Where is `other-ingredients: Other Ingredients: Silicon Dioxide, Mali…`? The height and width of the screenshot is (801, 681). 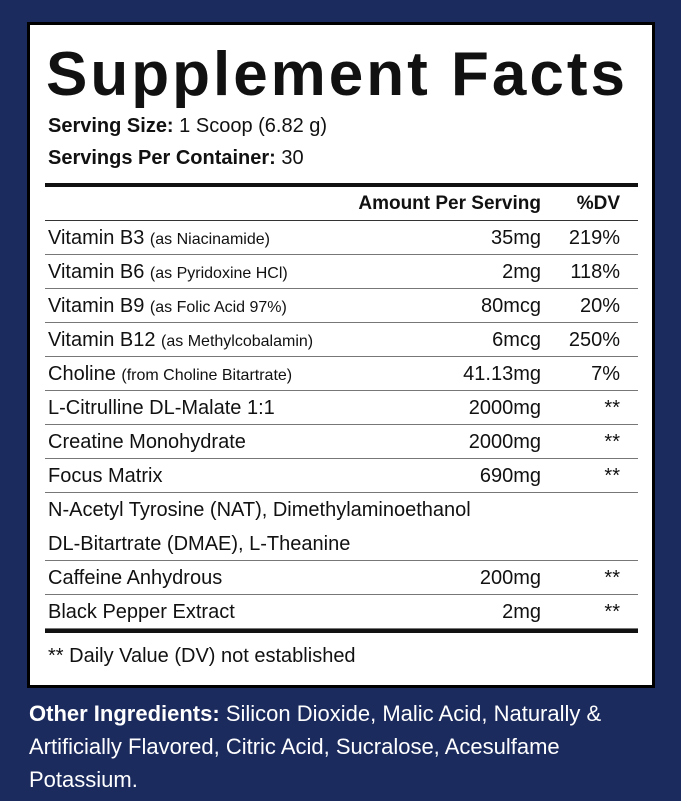 other-ingredients: Other Ingredients: Silicon Dioxide, Mali… is located at coordinates (339, 746).